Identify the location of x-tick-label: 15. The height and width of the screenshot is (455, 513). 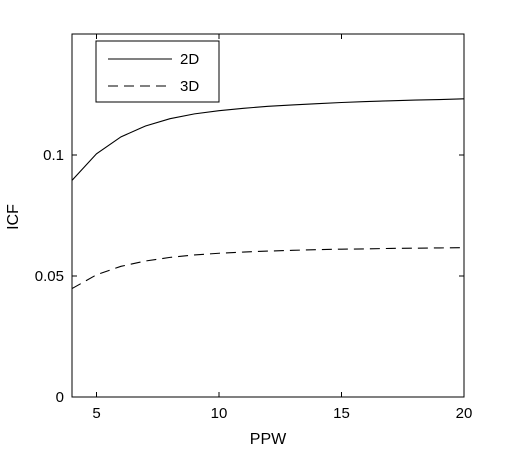
(341, 413).